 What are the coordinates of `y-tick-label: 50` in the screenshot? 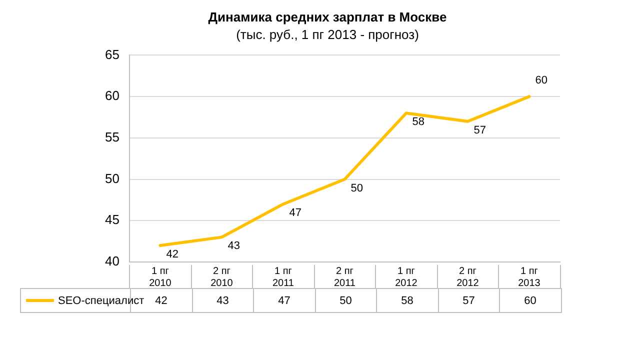 It's located at (112, 178).